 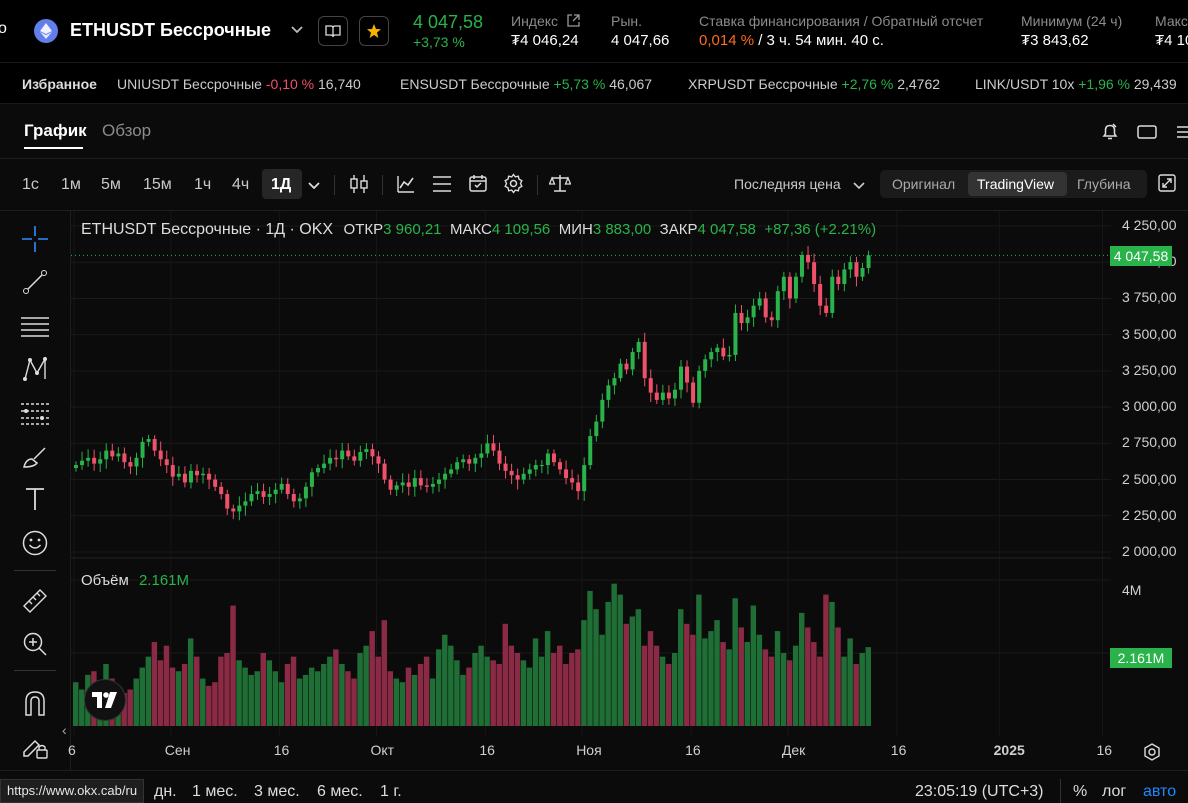 I want to click on percent-toggle: %, so click(x=1080, y=791).